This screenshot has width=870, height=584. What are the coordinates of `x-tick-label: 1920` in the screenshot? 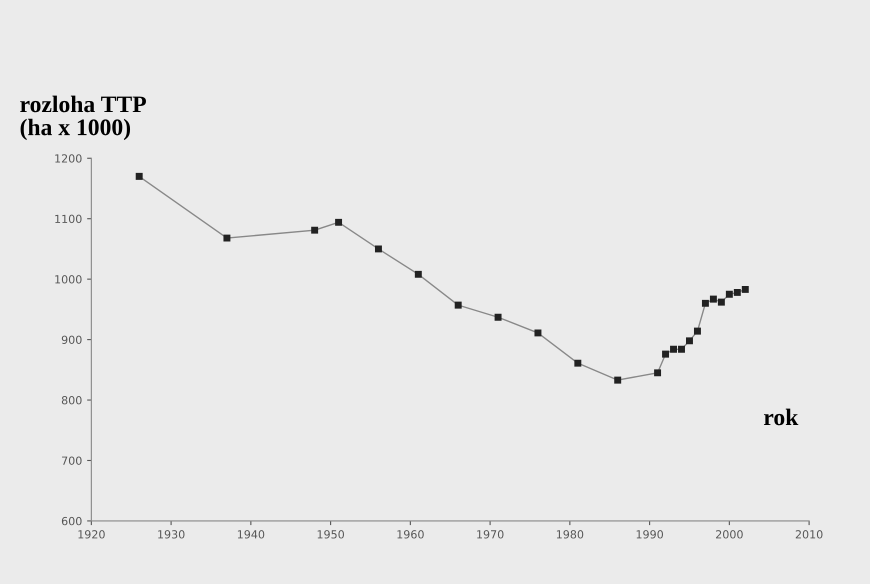 It's located at (91, 534).